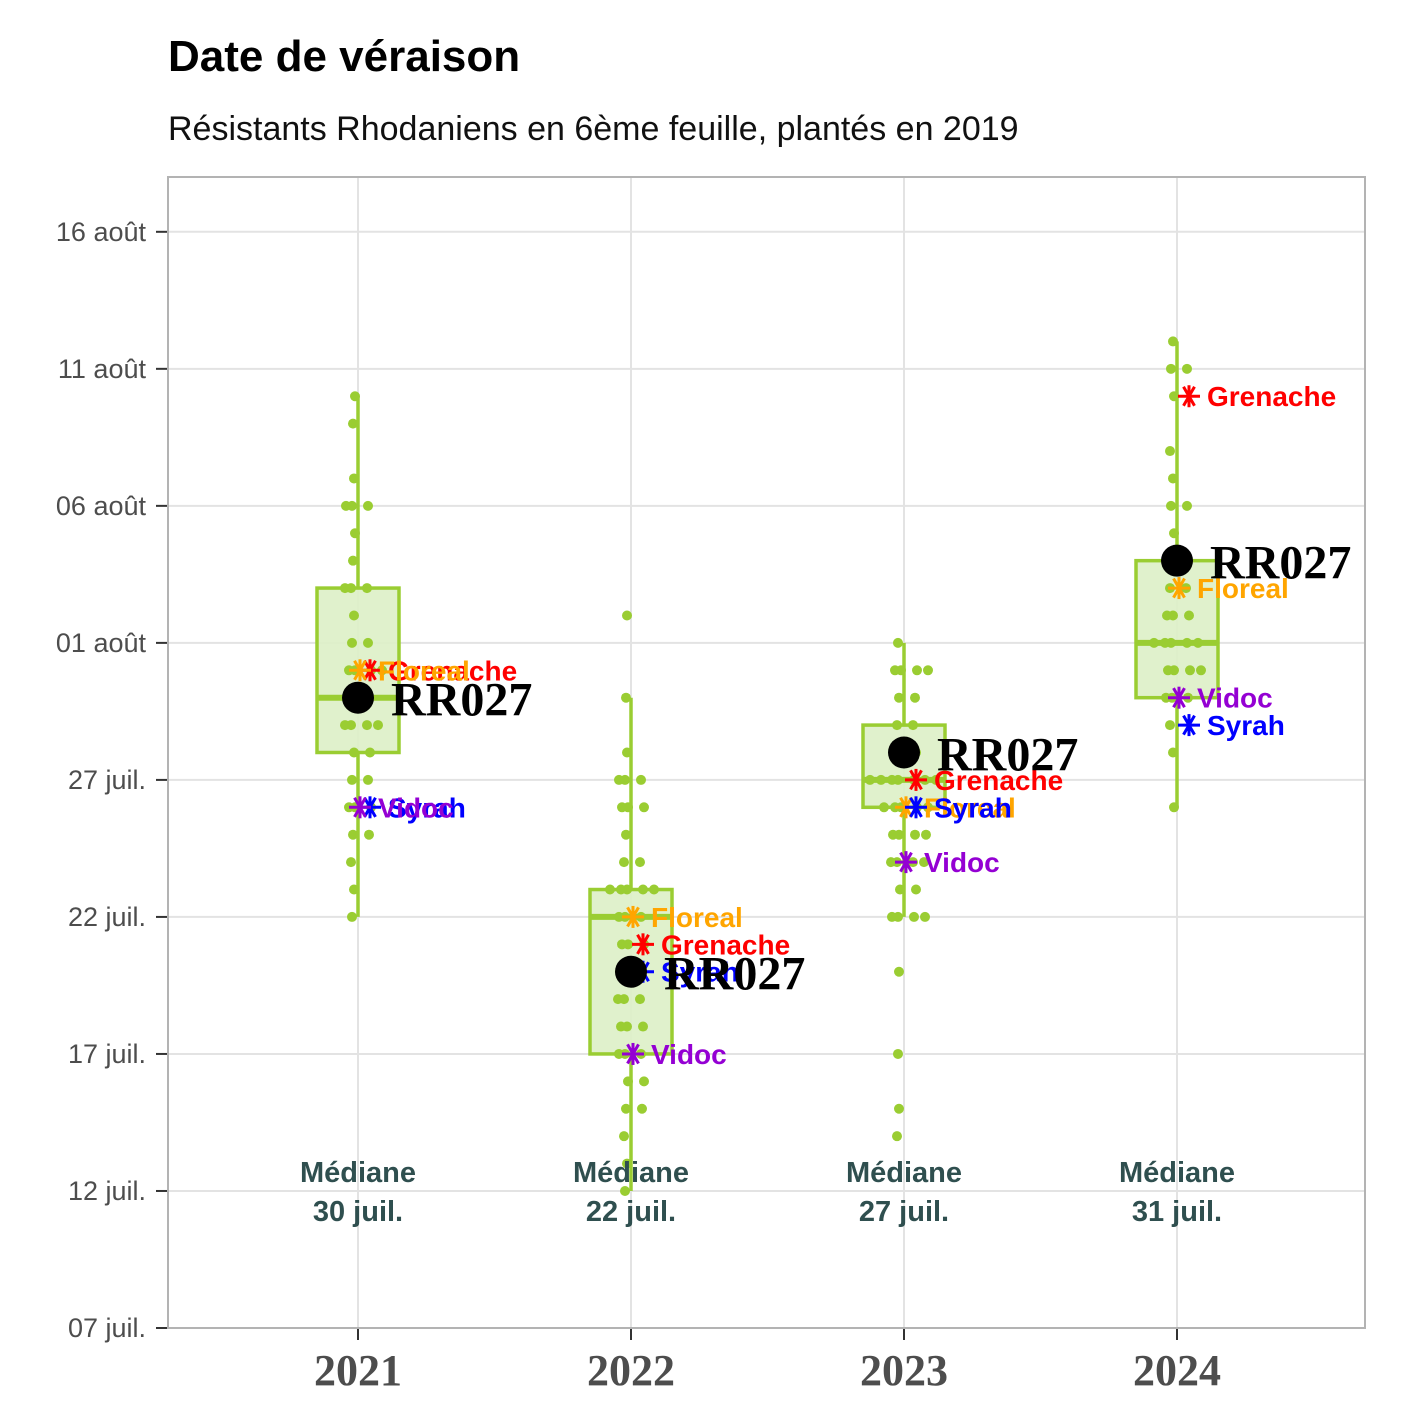  I want to click on y-tick-label: 22 juil., so click(107, 917).